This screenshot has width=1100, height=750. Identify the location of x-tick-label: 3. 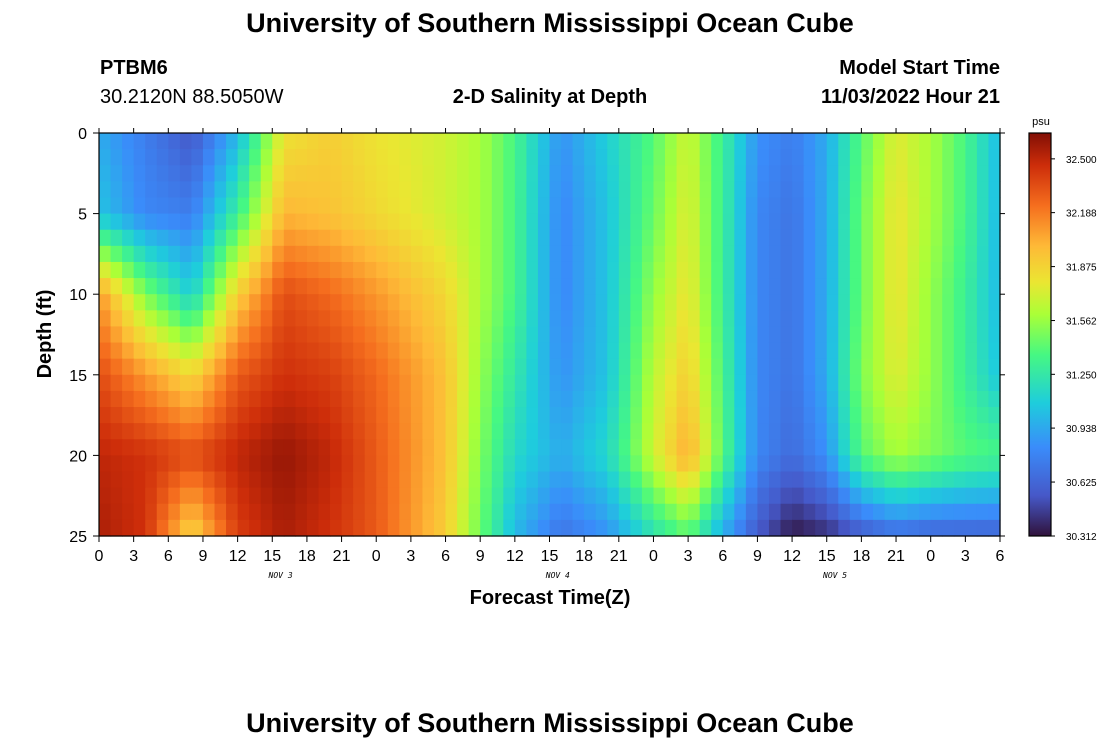
(133, 556).